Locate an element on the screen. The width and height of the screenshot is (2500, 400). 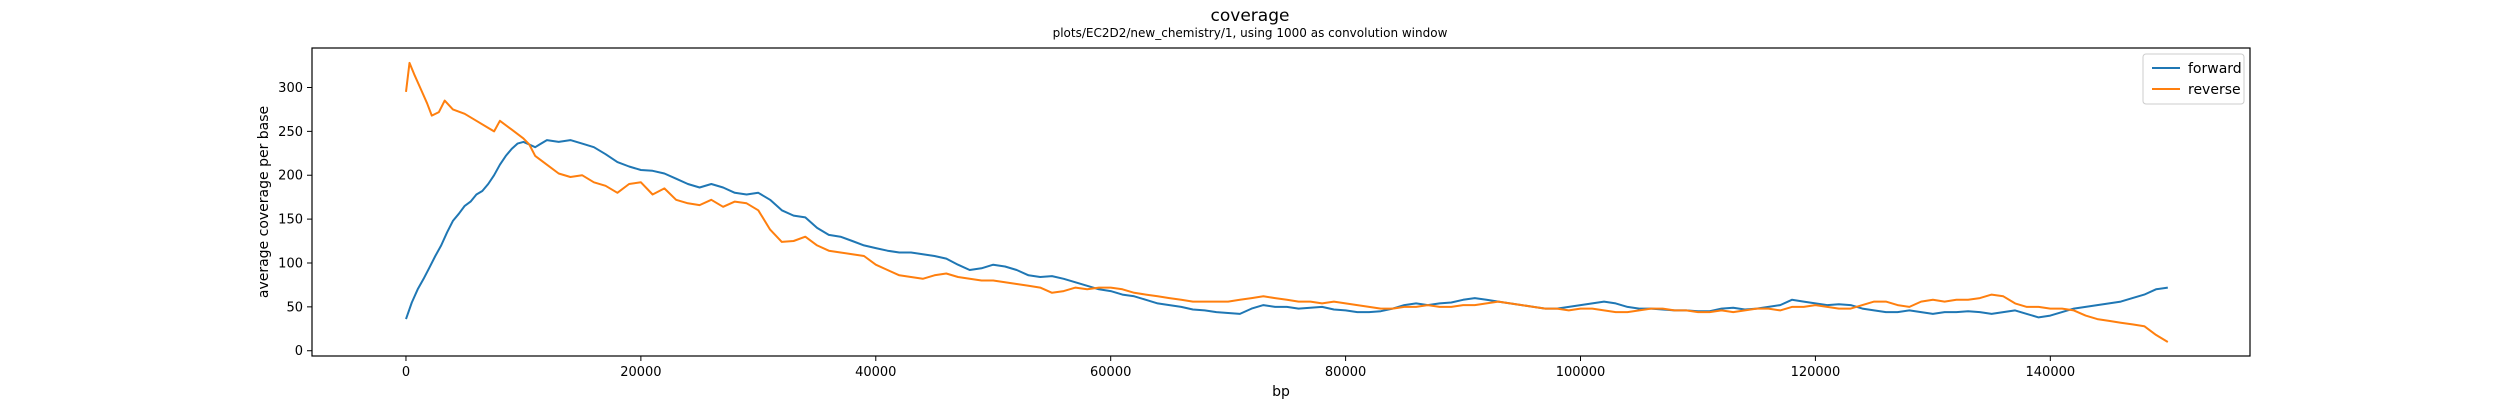
legend: forward reverse is located at coordinates (2193, 79).